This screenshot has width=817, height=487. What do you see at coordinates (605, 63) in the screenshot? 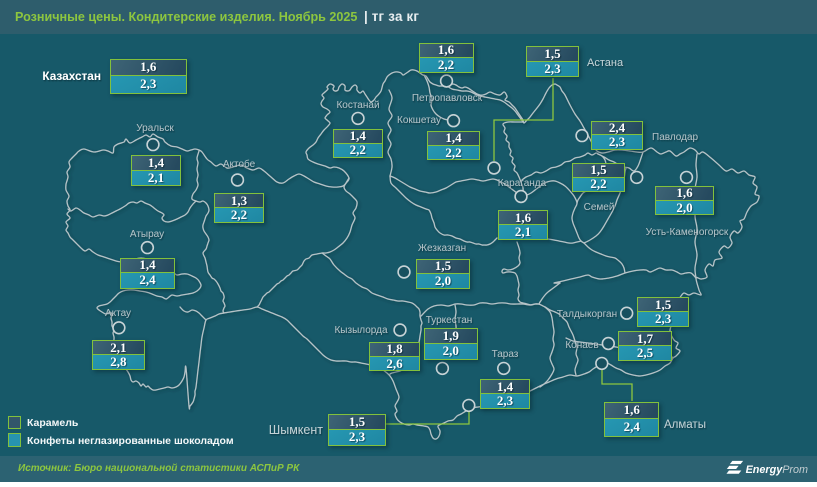
I see `svg-text: Астана` at bounding box center [605, 63].